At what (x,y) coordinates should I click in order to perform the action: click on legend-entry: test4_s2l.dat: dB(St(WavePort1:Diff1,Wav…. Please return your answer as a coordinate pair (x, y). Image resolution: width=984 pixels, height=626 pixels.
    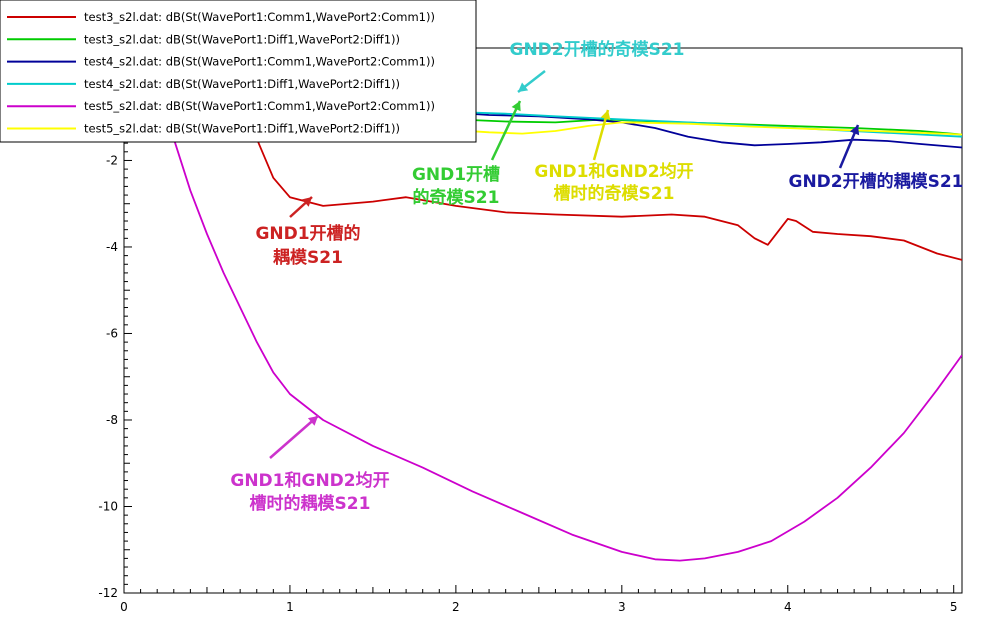
    Looking at the image, I should click on (203, 84).